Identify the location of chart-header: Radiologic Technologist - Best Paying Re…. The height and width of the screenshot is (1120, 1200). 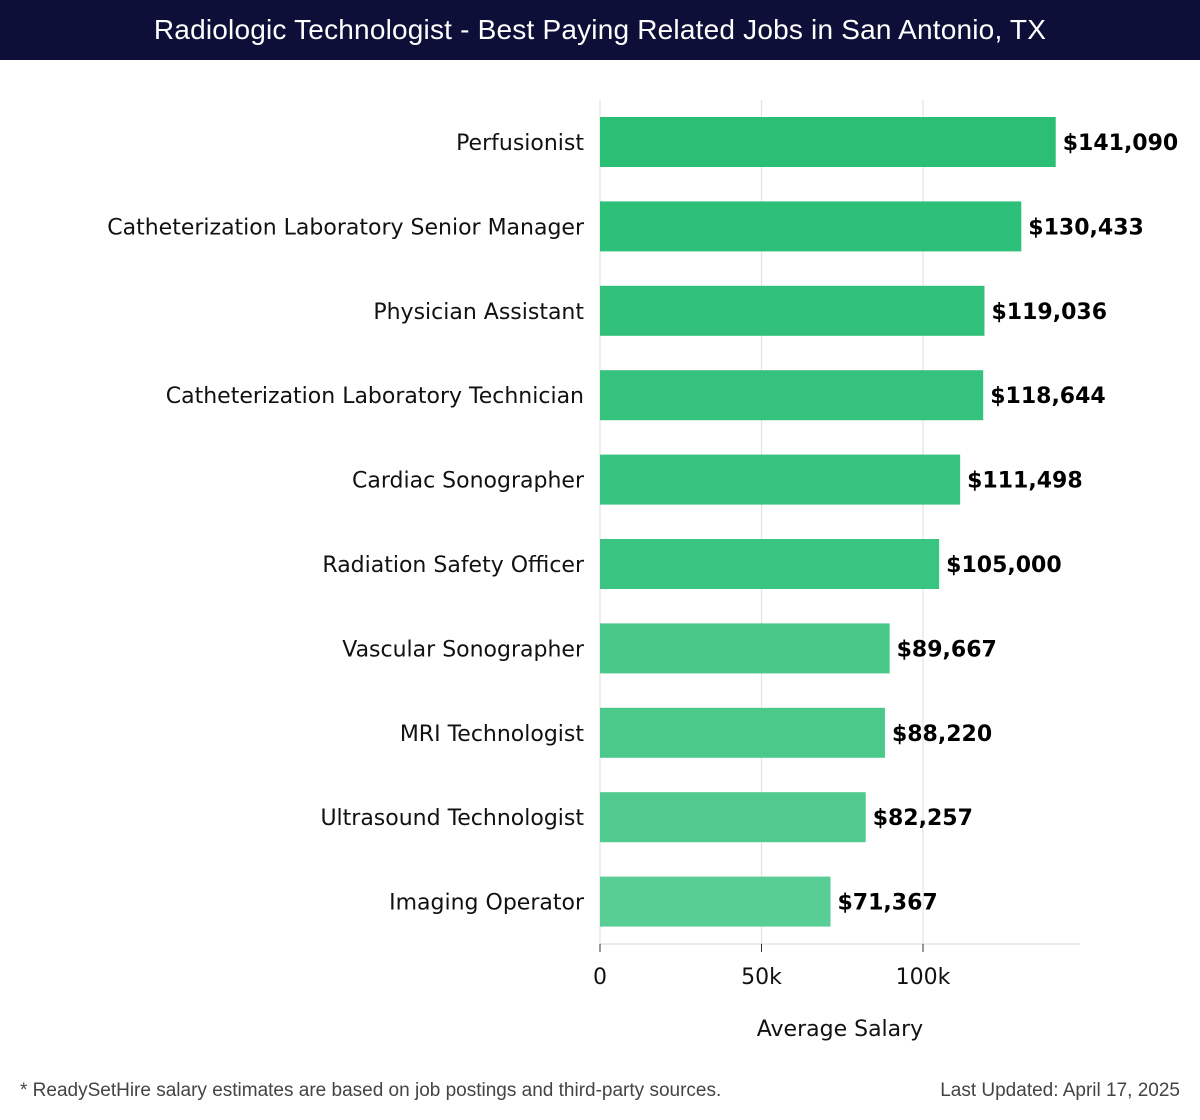
(600, 30).